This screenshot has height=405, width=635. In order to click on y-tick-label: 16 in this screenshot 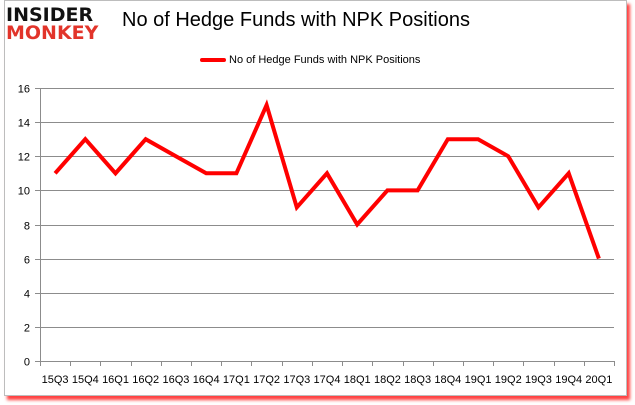, I will do `click(24, 90)`.